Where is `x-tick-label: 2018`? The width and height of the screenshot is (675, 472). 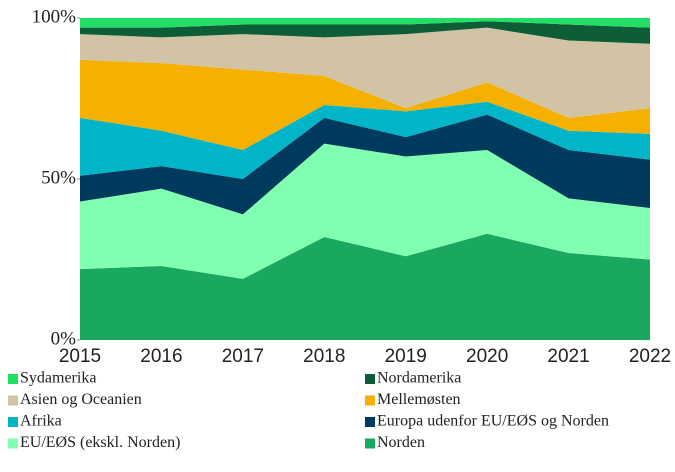
x-tick-label: 2018 is located at coordinates (324, 356).